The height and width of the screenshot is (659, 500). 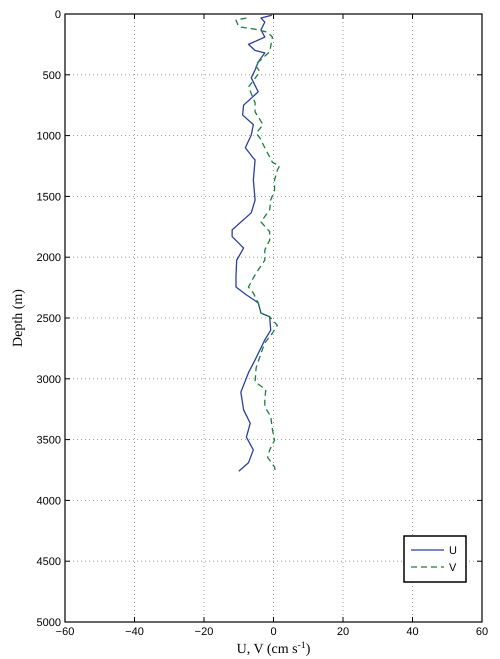 What do you see at coordinates (48, 562) in the screenshot?
I see `y-tick-label: 4500` at bounding box center [48, 562].